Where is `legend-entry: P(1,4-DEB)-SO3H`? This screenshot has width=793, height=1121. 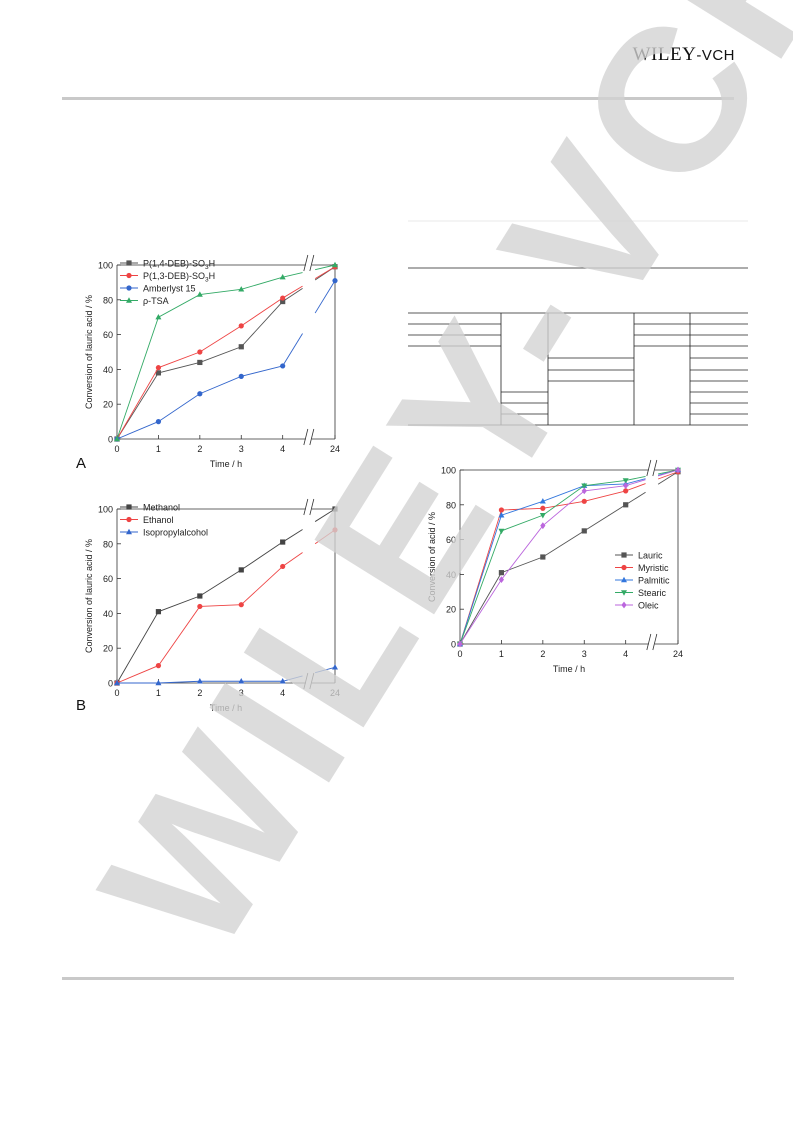 legend-entry: P(1,4-DEB)-SO3H is located at coordinates (167, 264).